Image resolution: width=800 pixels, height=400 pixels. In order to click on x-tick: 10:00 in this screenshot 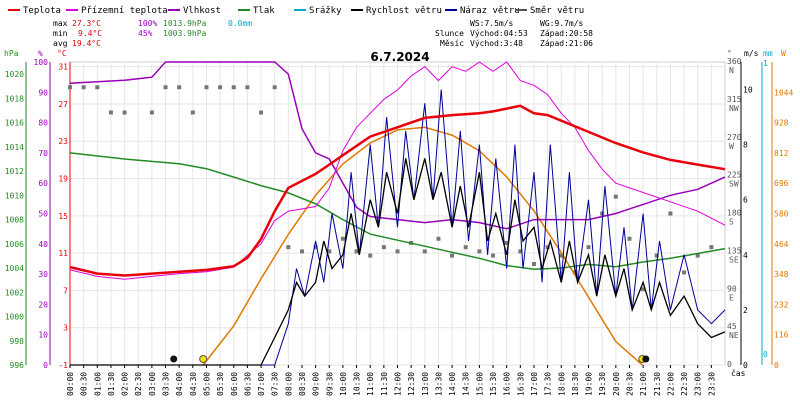, I will do `click(343, 384)`.